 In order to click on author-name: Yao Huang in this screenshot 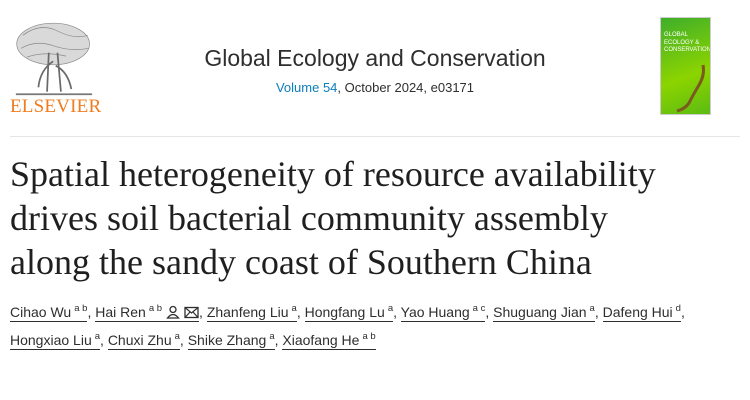, I will do `click(435, 312)`.